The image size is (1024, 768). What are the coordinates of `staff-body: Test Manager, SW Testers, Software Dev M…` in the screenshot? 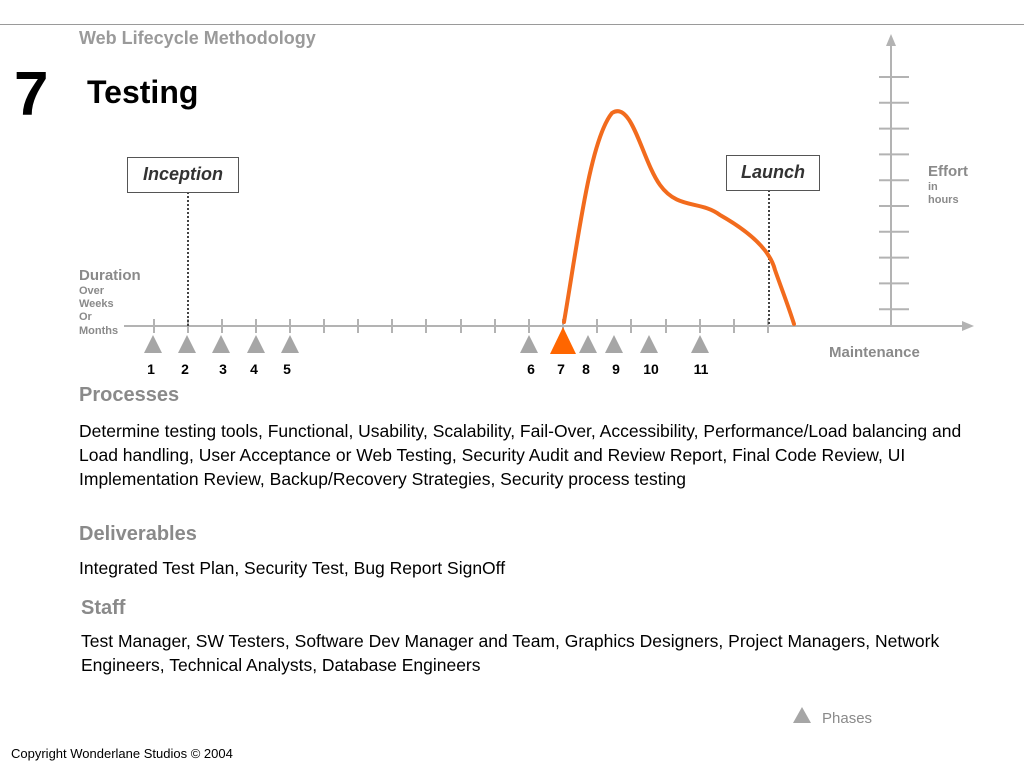 It's located at (510, 653).